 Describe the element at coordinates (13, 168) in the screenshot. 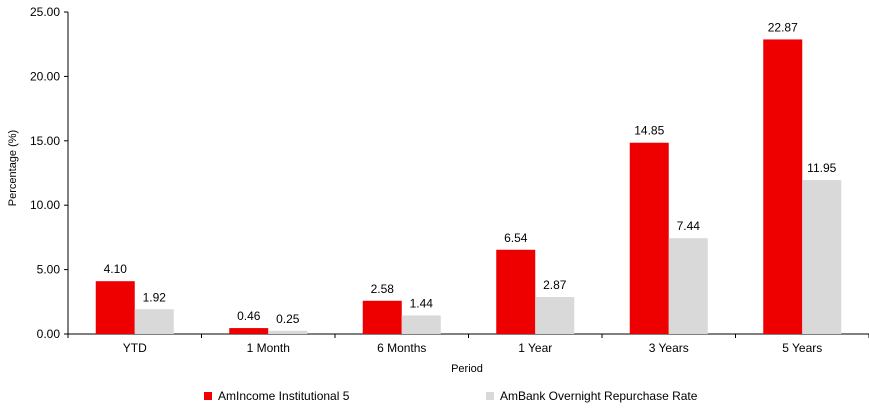

I see `y-axis-title: Percentage (%)` at that location.